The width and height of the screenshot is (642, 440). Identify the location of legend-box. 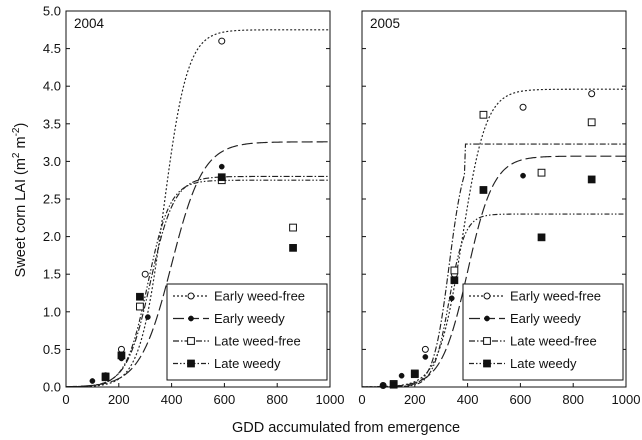
(247, 332).